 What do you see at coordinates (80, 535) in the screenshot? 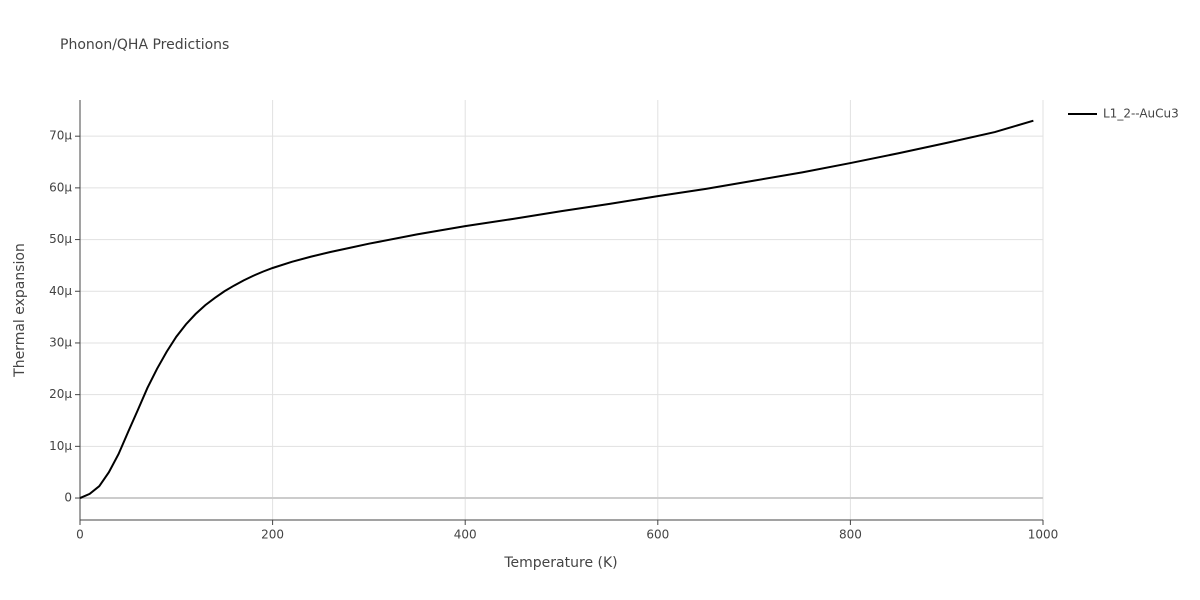
I see `x-tick-label: 0` at bounding box center [80, 535].